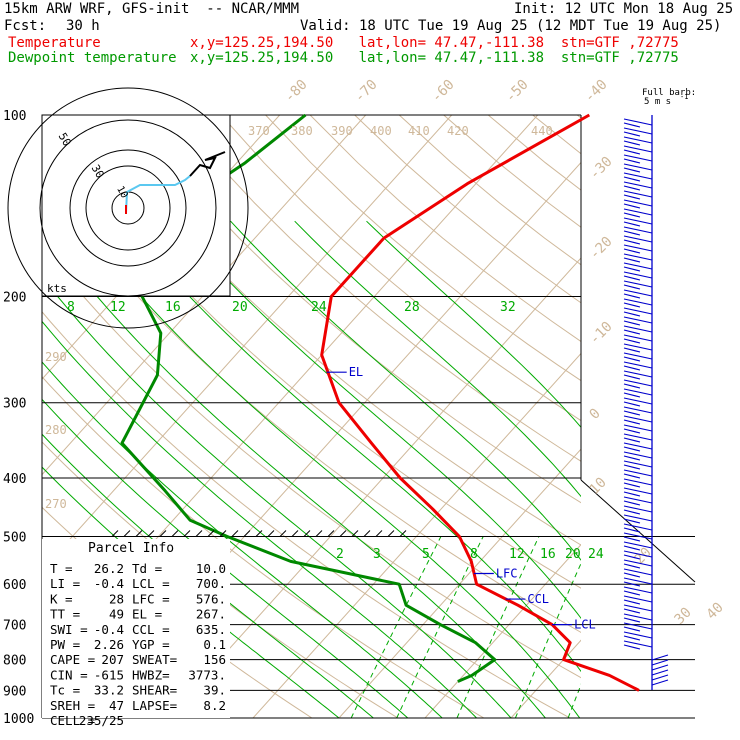 The image size is (740, 740). Describe the element at coordinates (72, 705) in the screenshot. I see `parcel-info-cell: SREH =` at that location.